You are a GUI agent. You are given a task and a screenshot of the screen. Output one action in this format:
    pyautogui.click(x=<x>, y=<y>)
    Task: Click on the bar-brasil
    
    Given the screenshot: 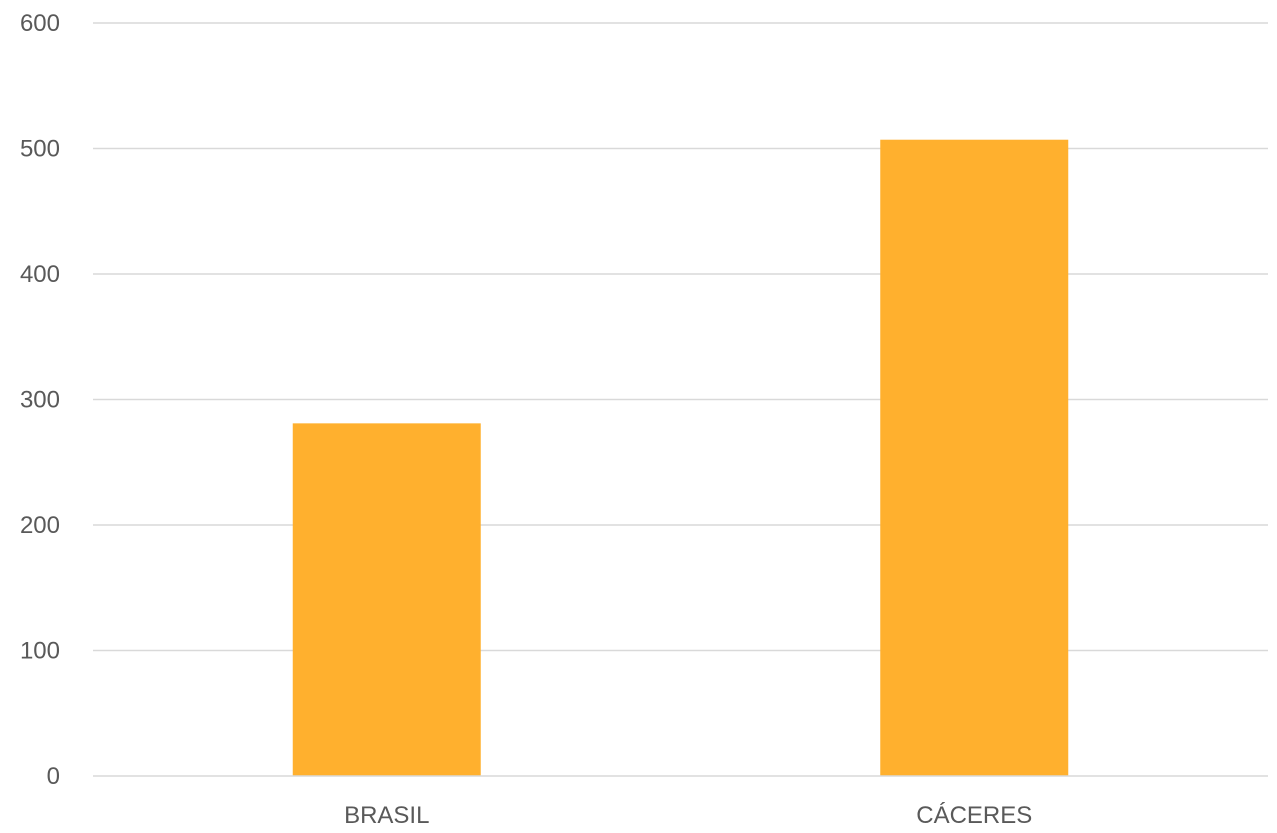 What is the action you would take?
    pyautogui.click(x=386, y=599)
    